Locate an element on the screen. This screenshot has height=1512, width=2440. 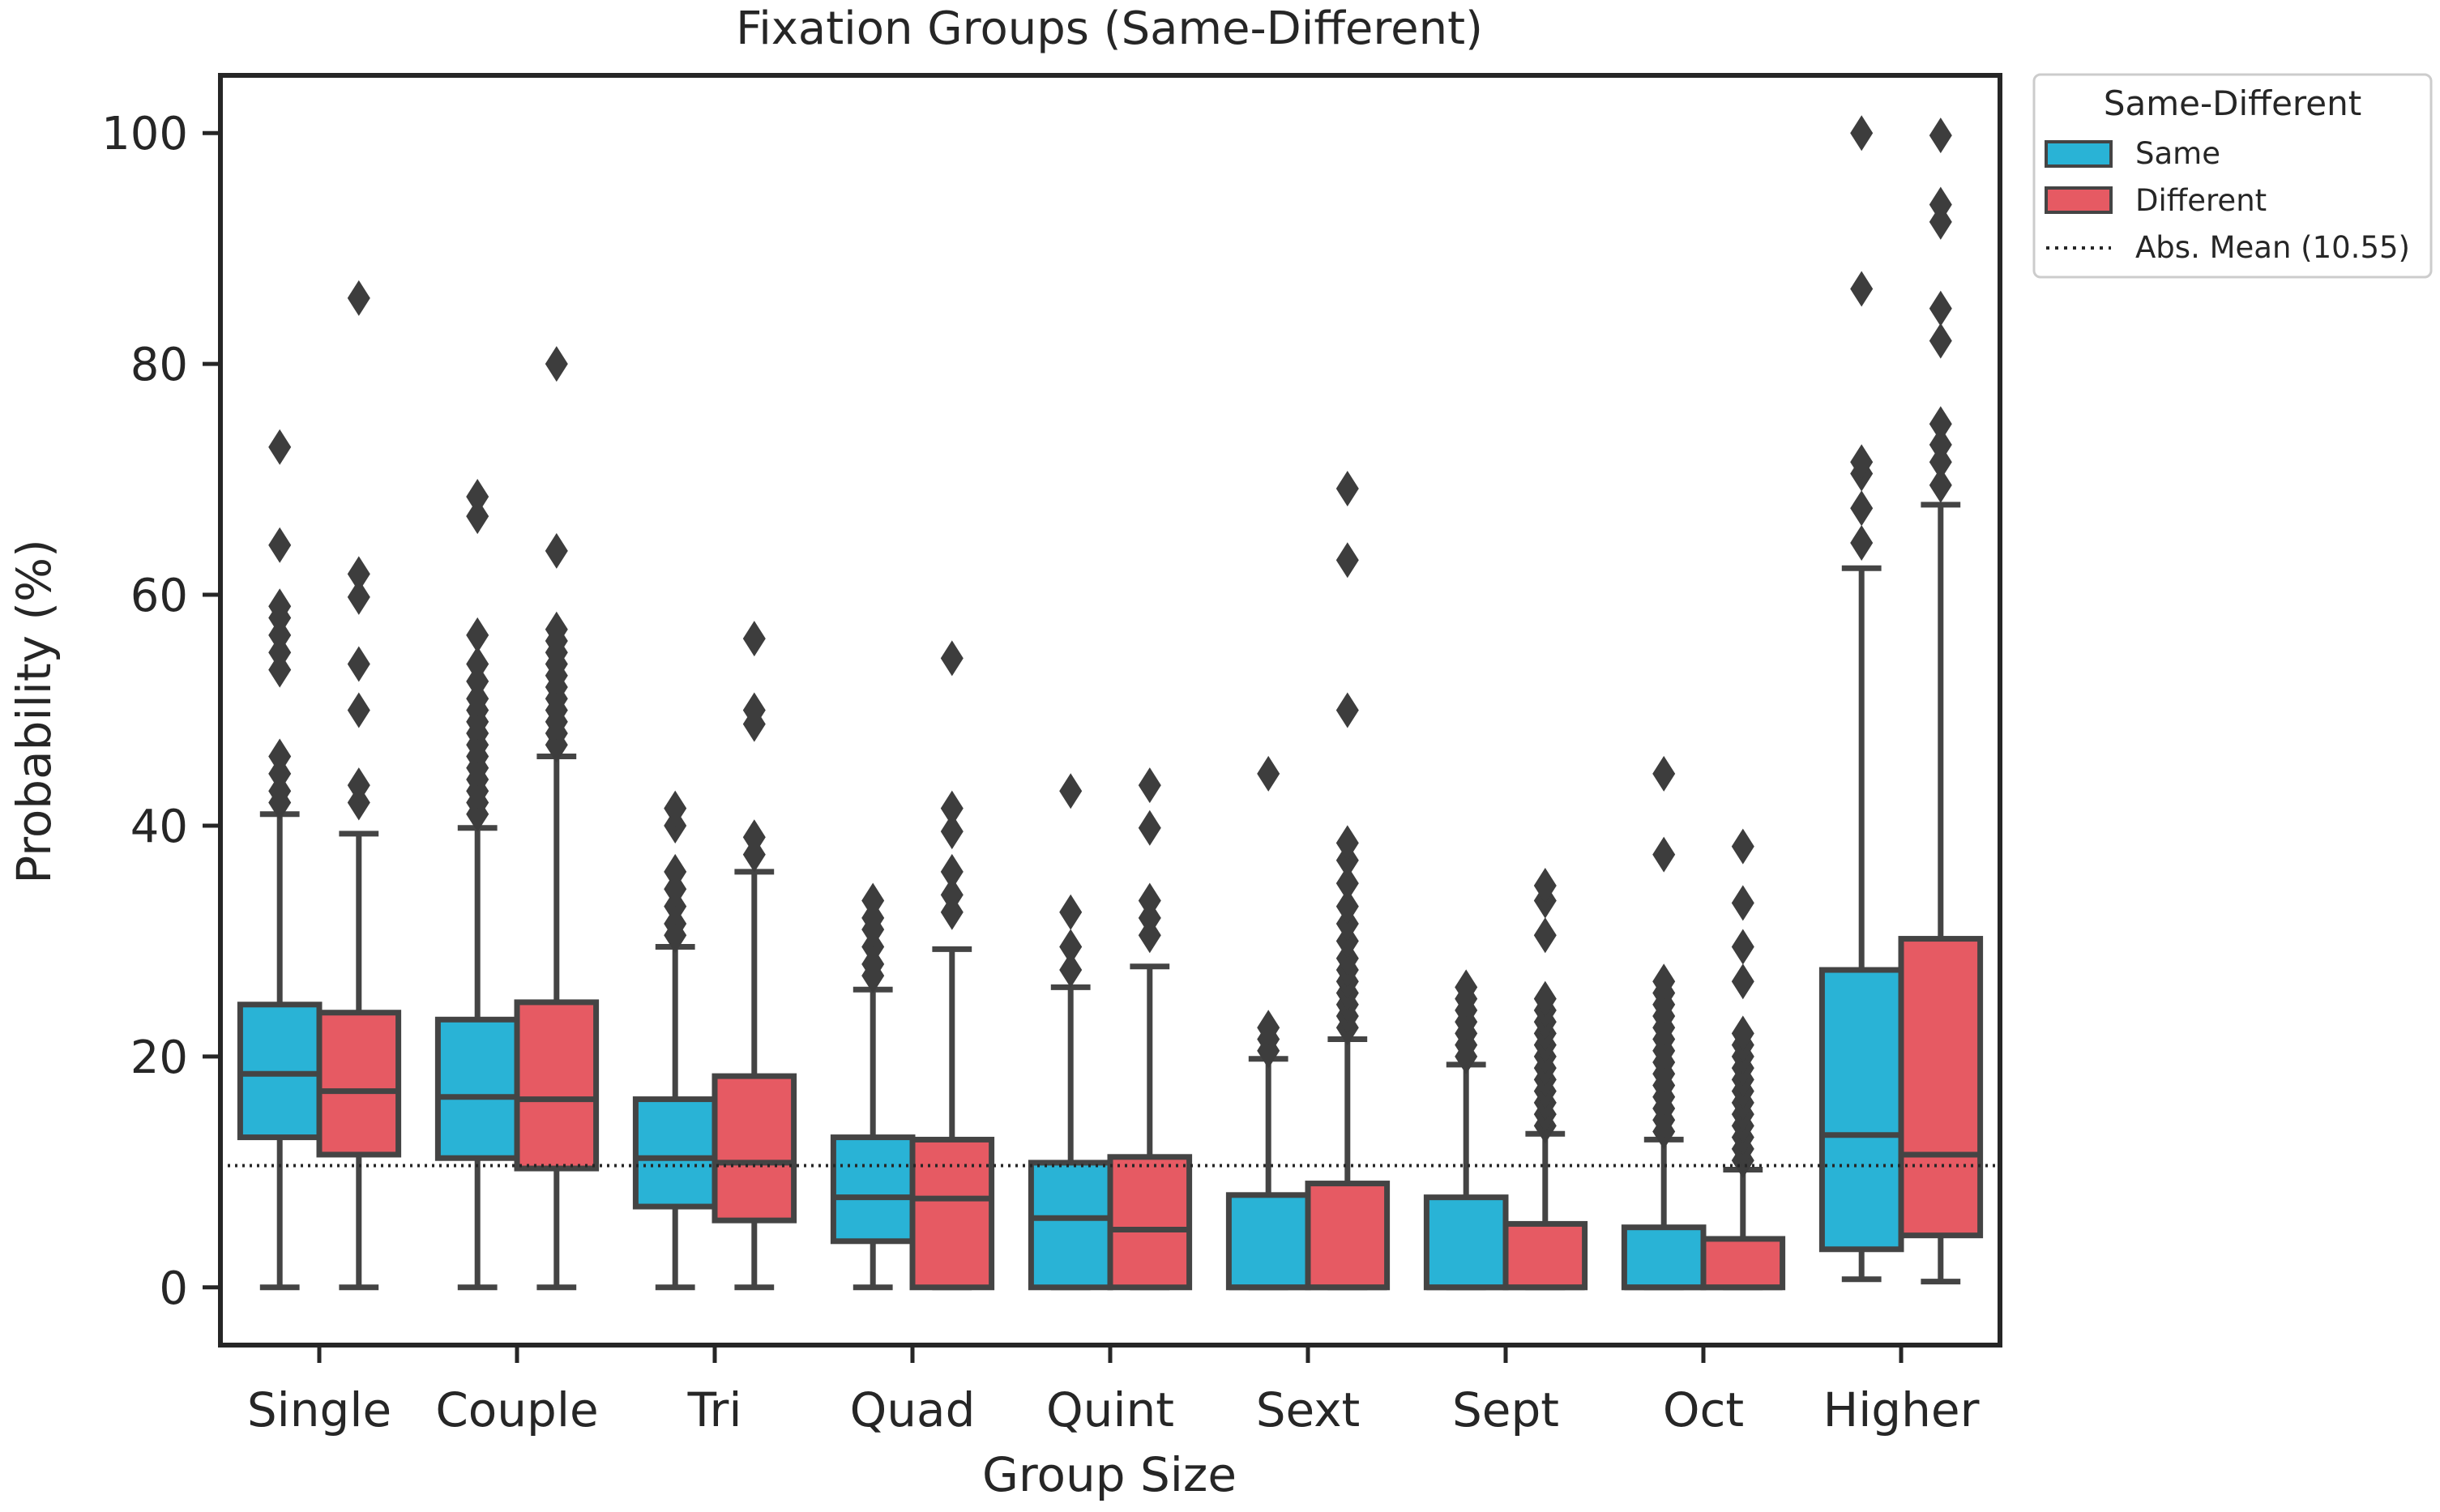
box-different-single is located at coordinates (359, 785).